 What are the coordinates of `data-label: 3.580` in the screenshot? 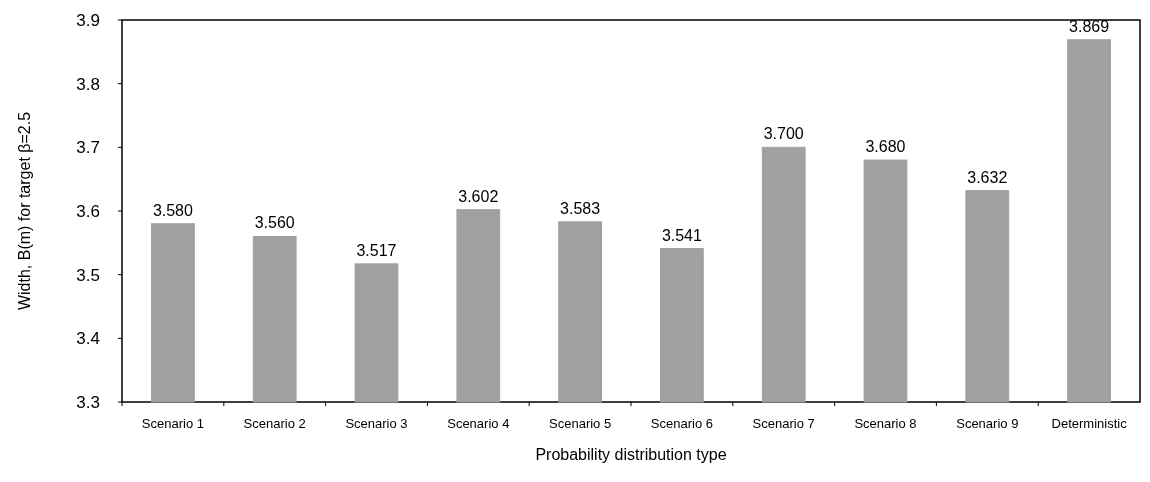 It's located at (173, 210).